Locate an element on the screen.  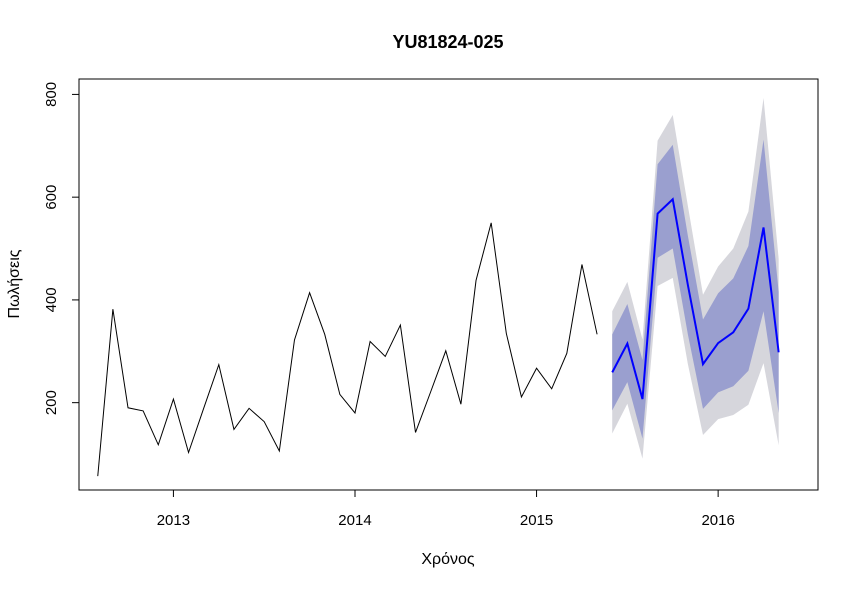
x-tick-label: 2015 is located at coordinates (536, 520).